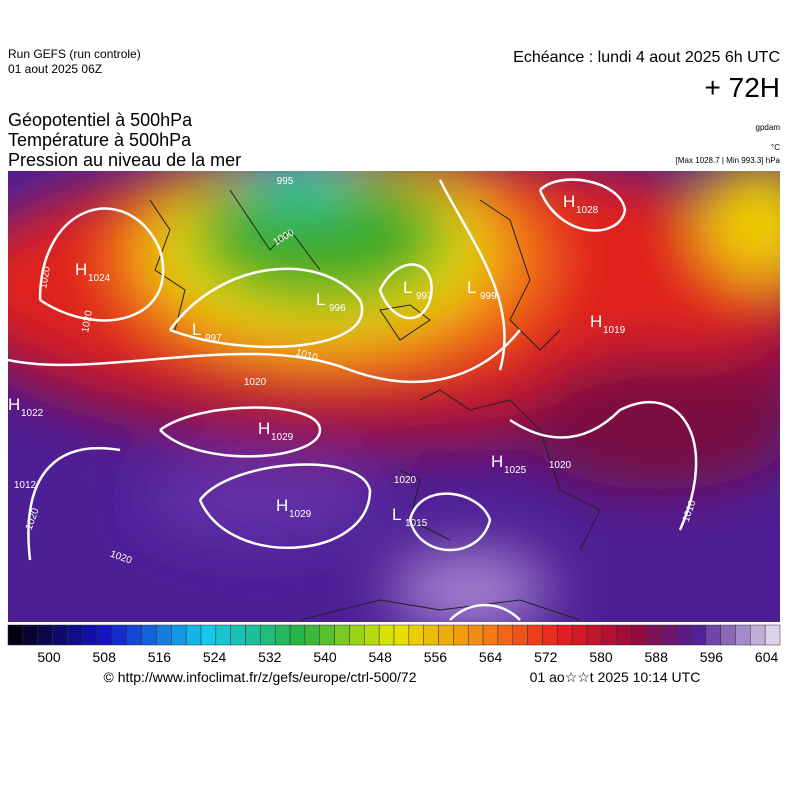  I want to click on colorbar-label: 532, so click(270, 657).